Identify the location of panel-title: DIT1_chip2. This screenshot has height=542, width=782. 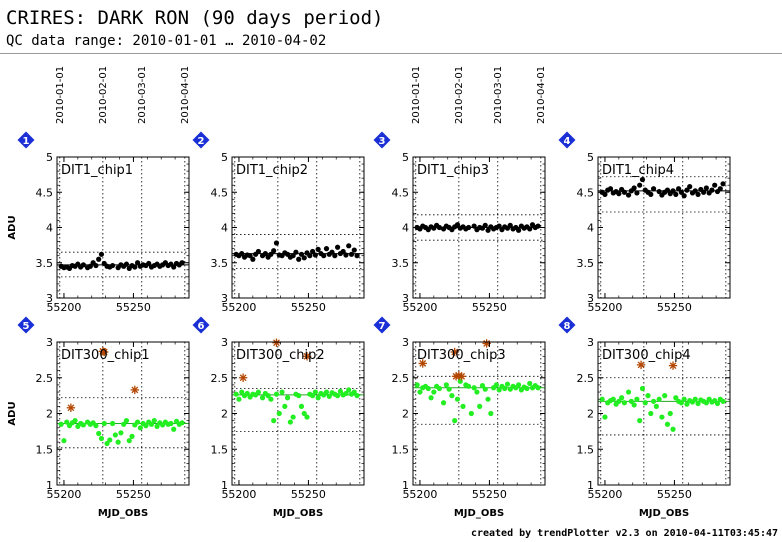
(272, 170).